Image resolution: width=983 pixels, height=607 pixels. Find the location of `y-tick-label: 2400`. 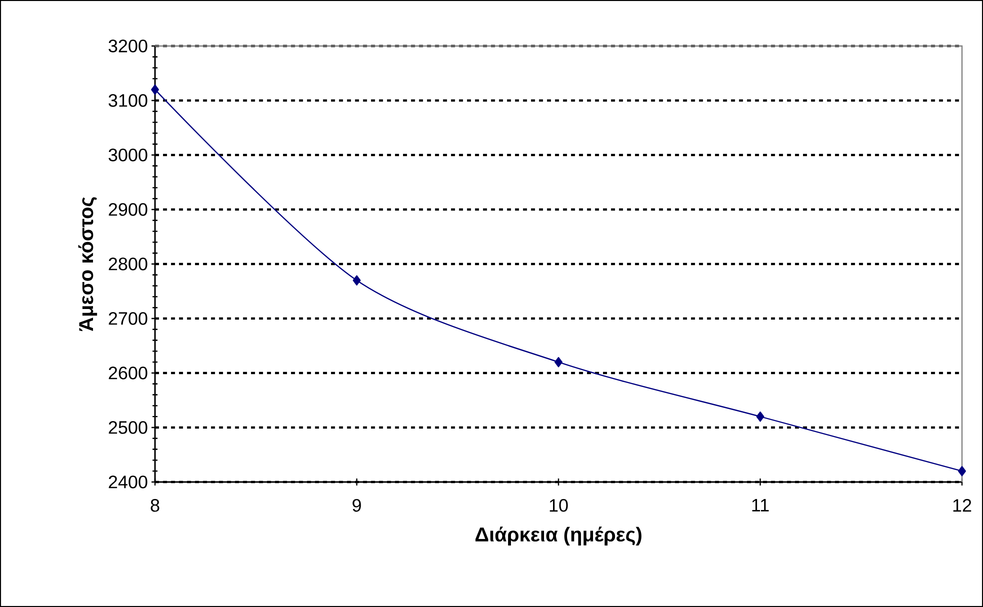

y-tick-label: 2400 is located at coordinates (128, 482).